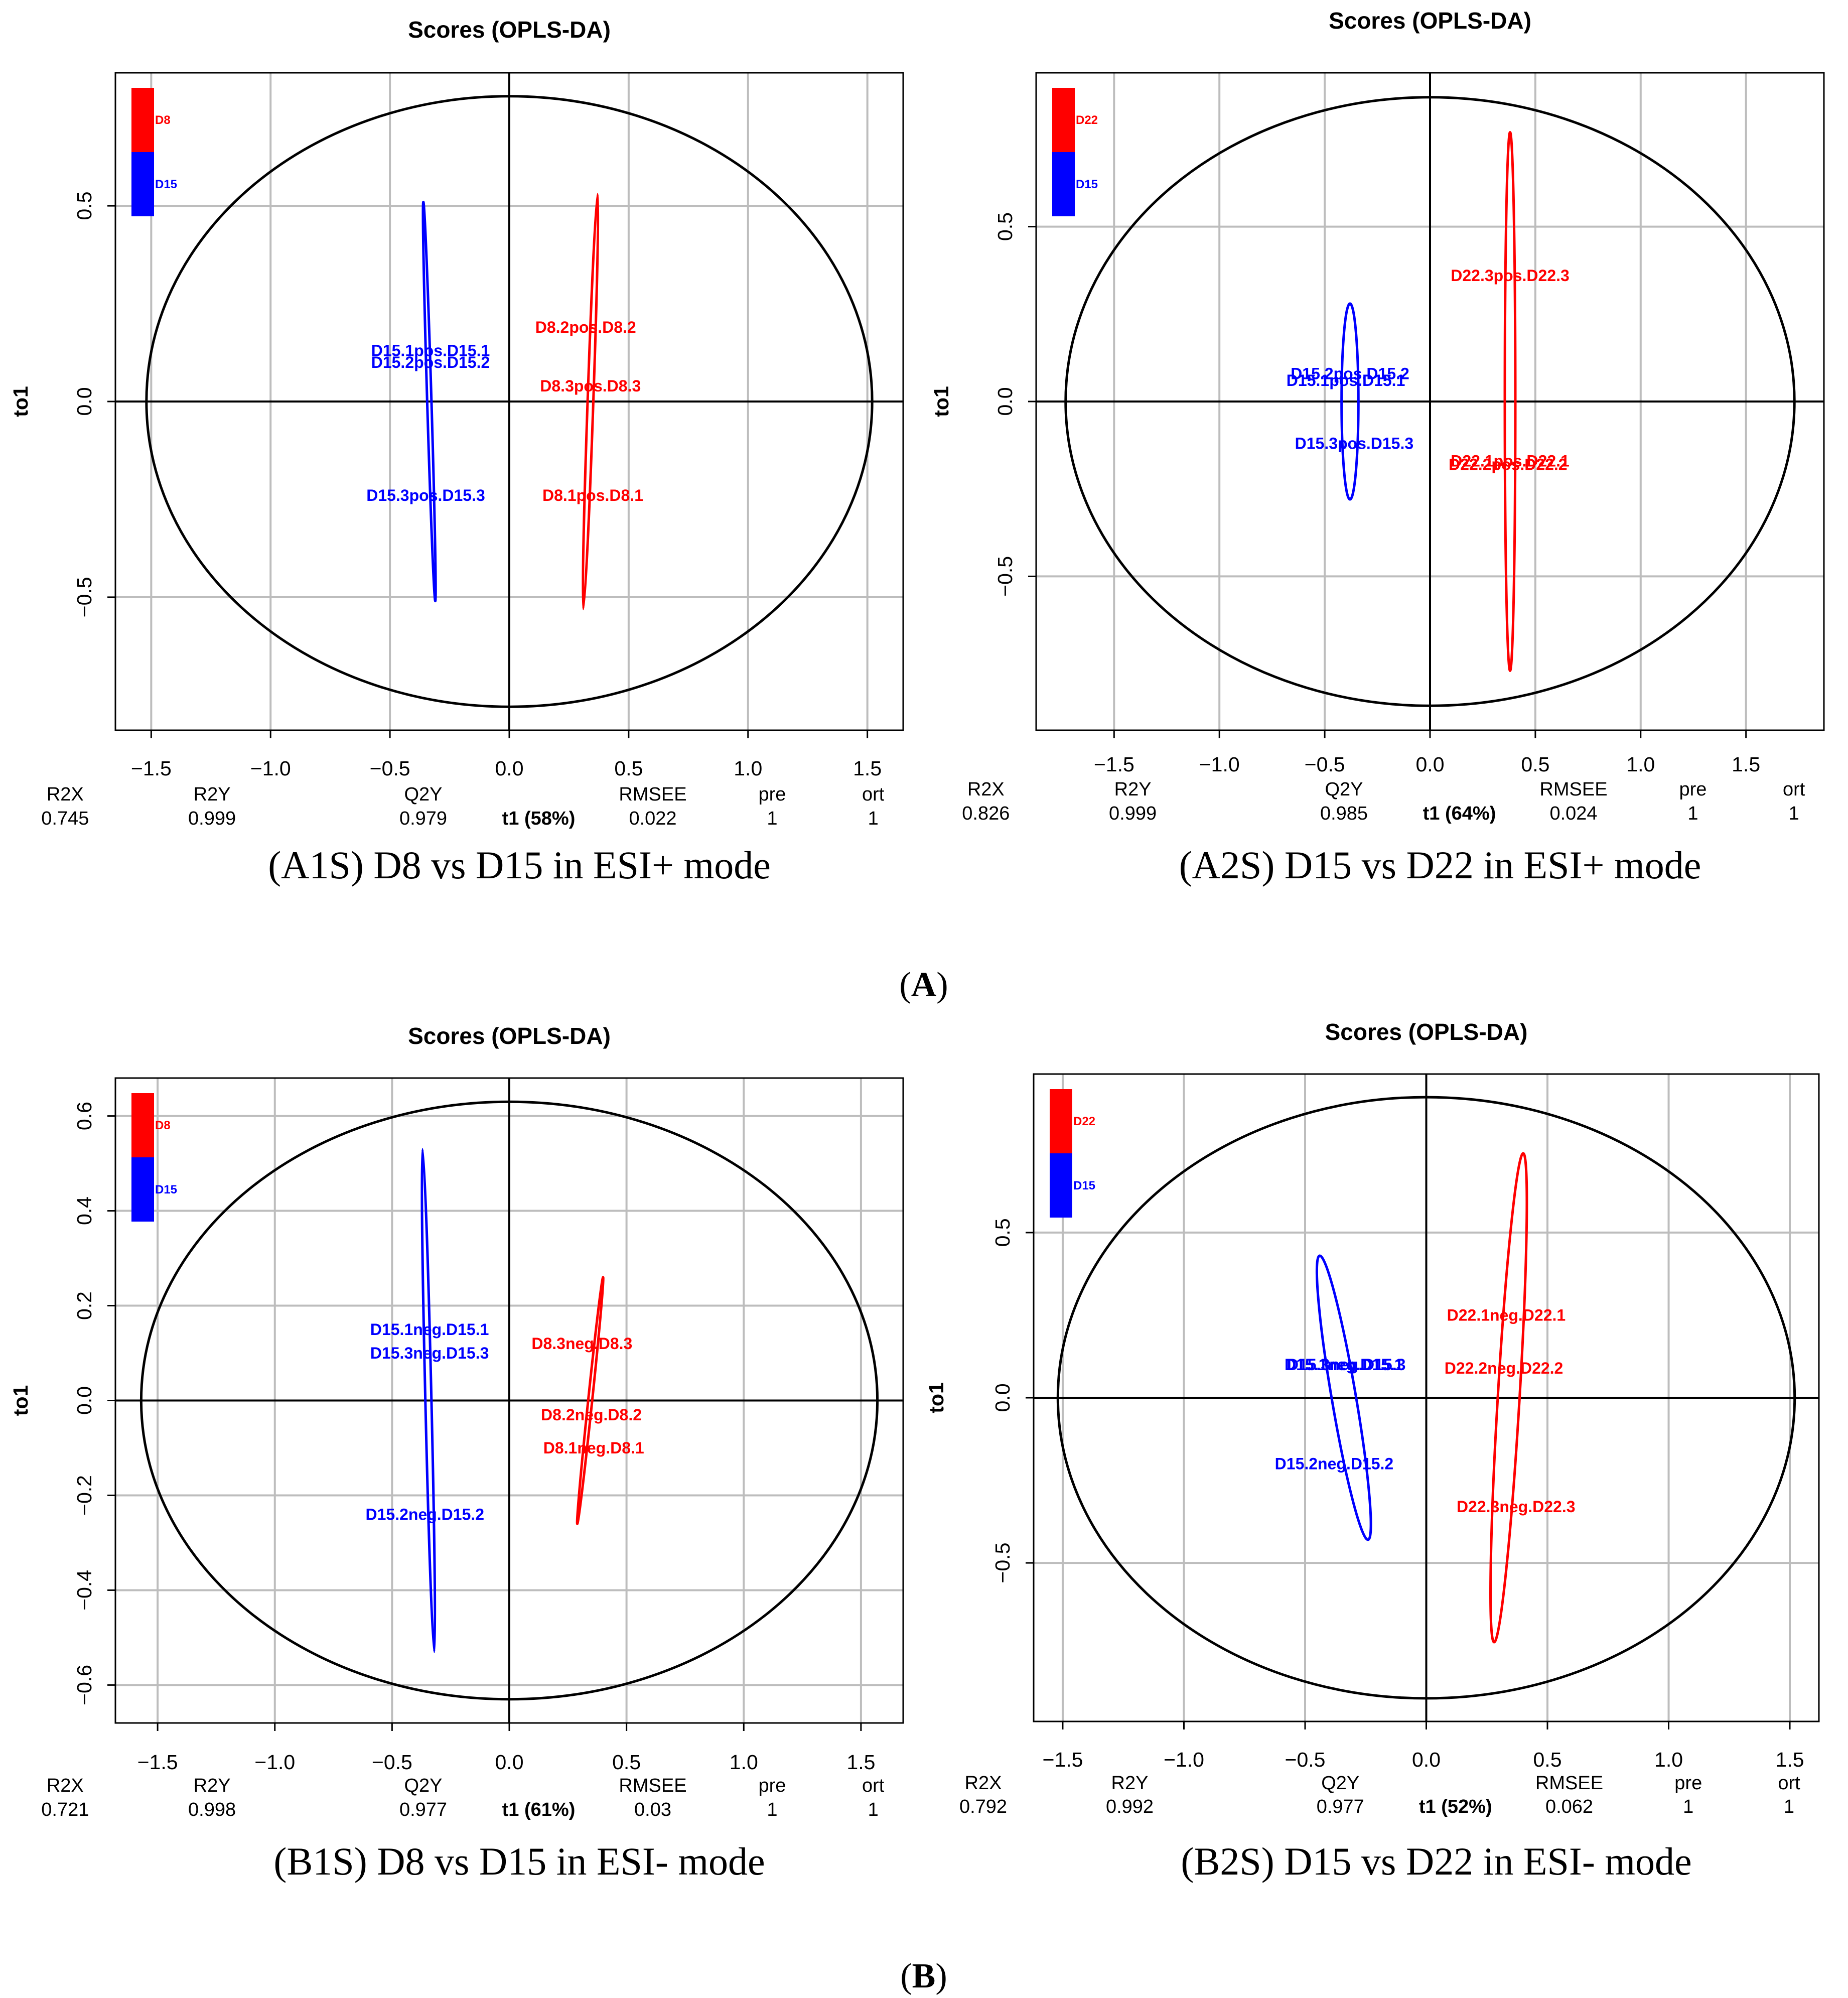 This screenshot has width=1848, height=1998. Describe the element at coordinates (923, 985) in the screenshot. I see `group-label-a: (A)` at that location.